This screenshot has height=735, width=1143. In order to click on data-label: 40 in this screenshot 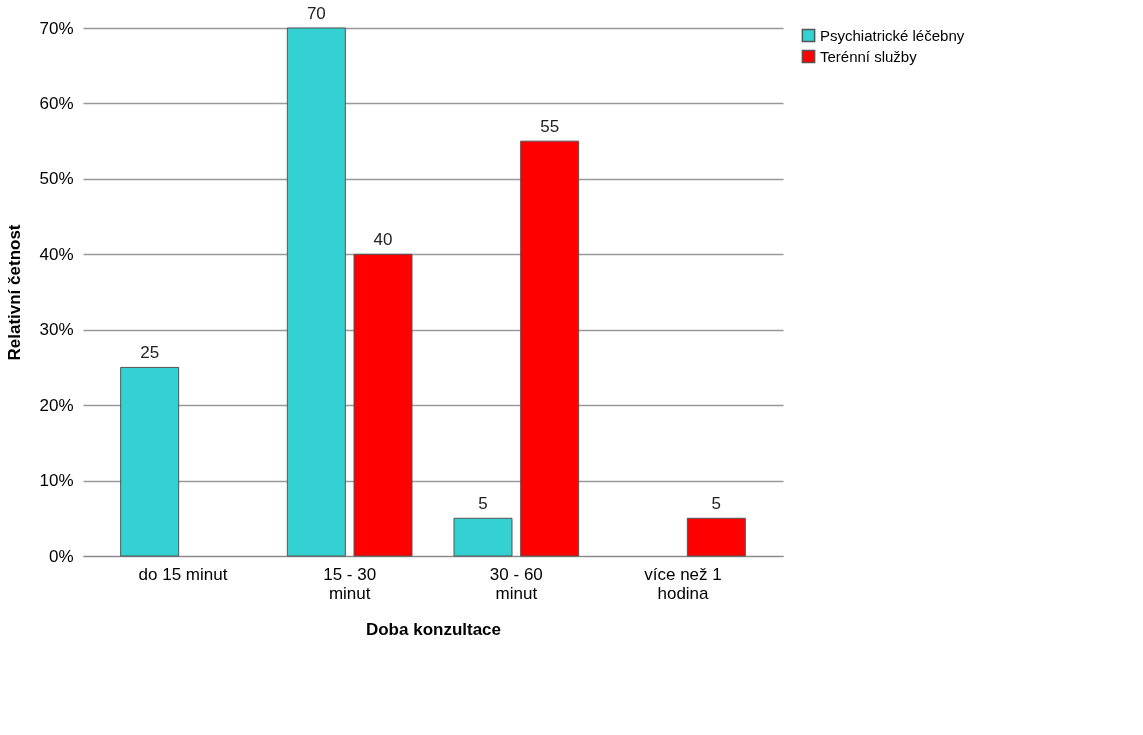, I will do `click(383, 240)`.